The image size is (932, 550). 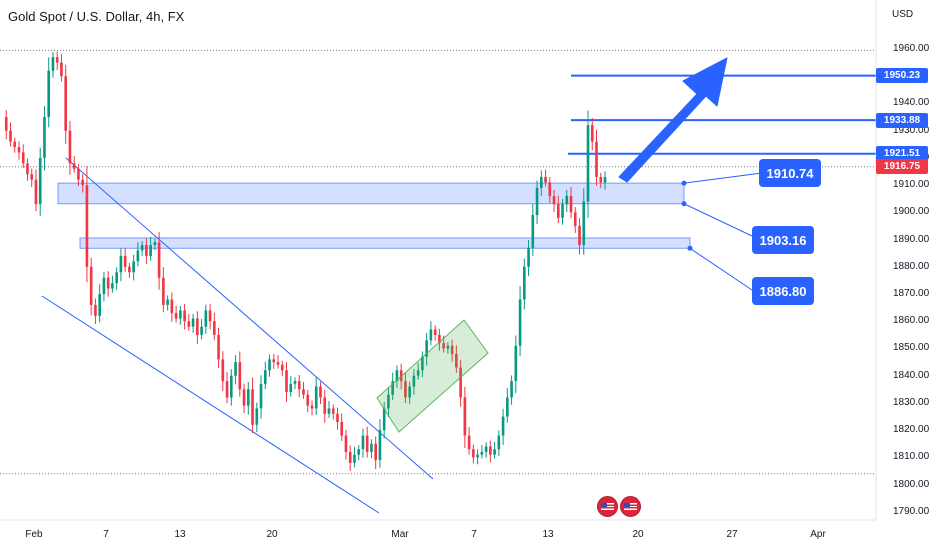 I want to click on price-callout: 1886.80, so click(x=783, y=291).